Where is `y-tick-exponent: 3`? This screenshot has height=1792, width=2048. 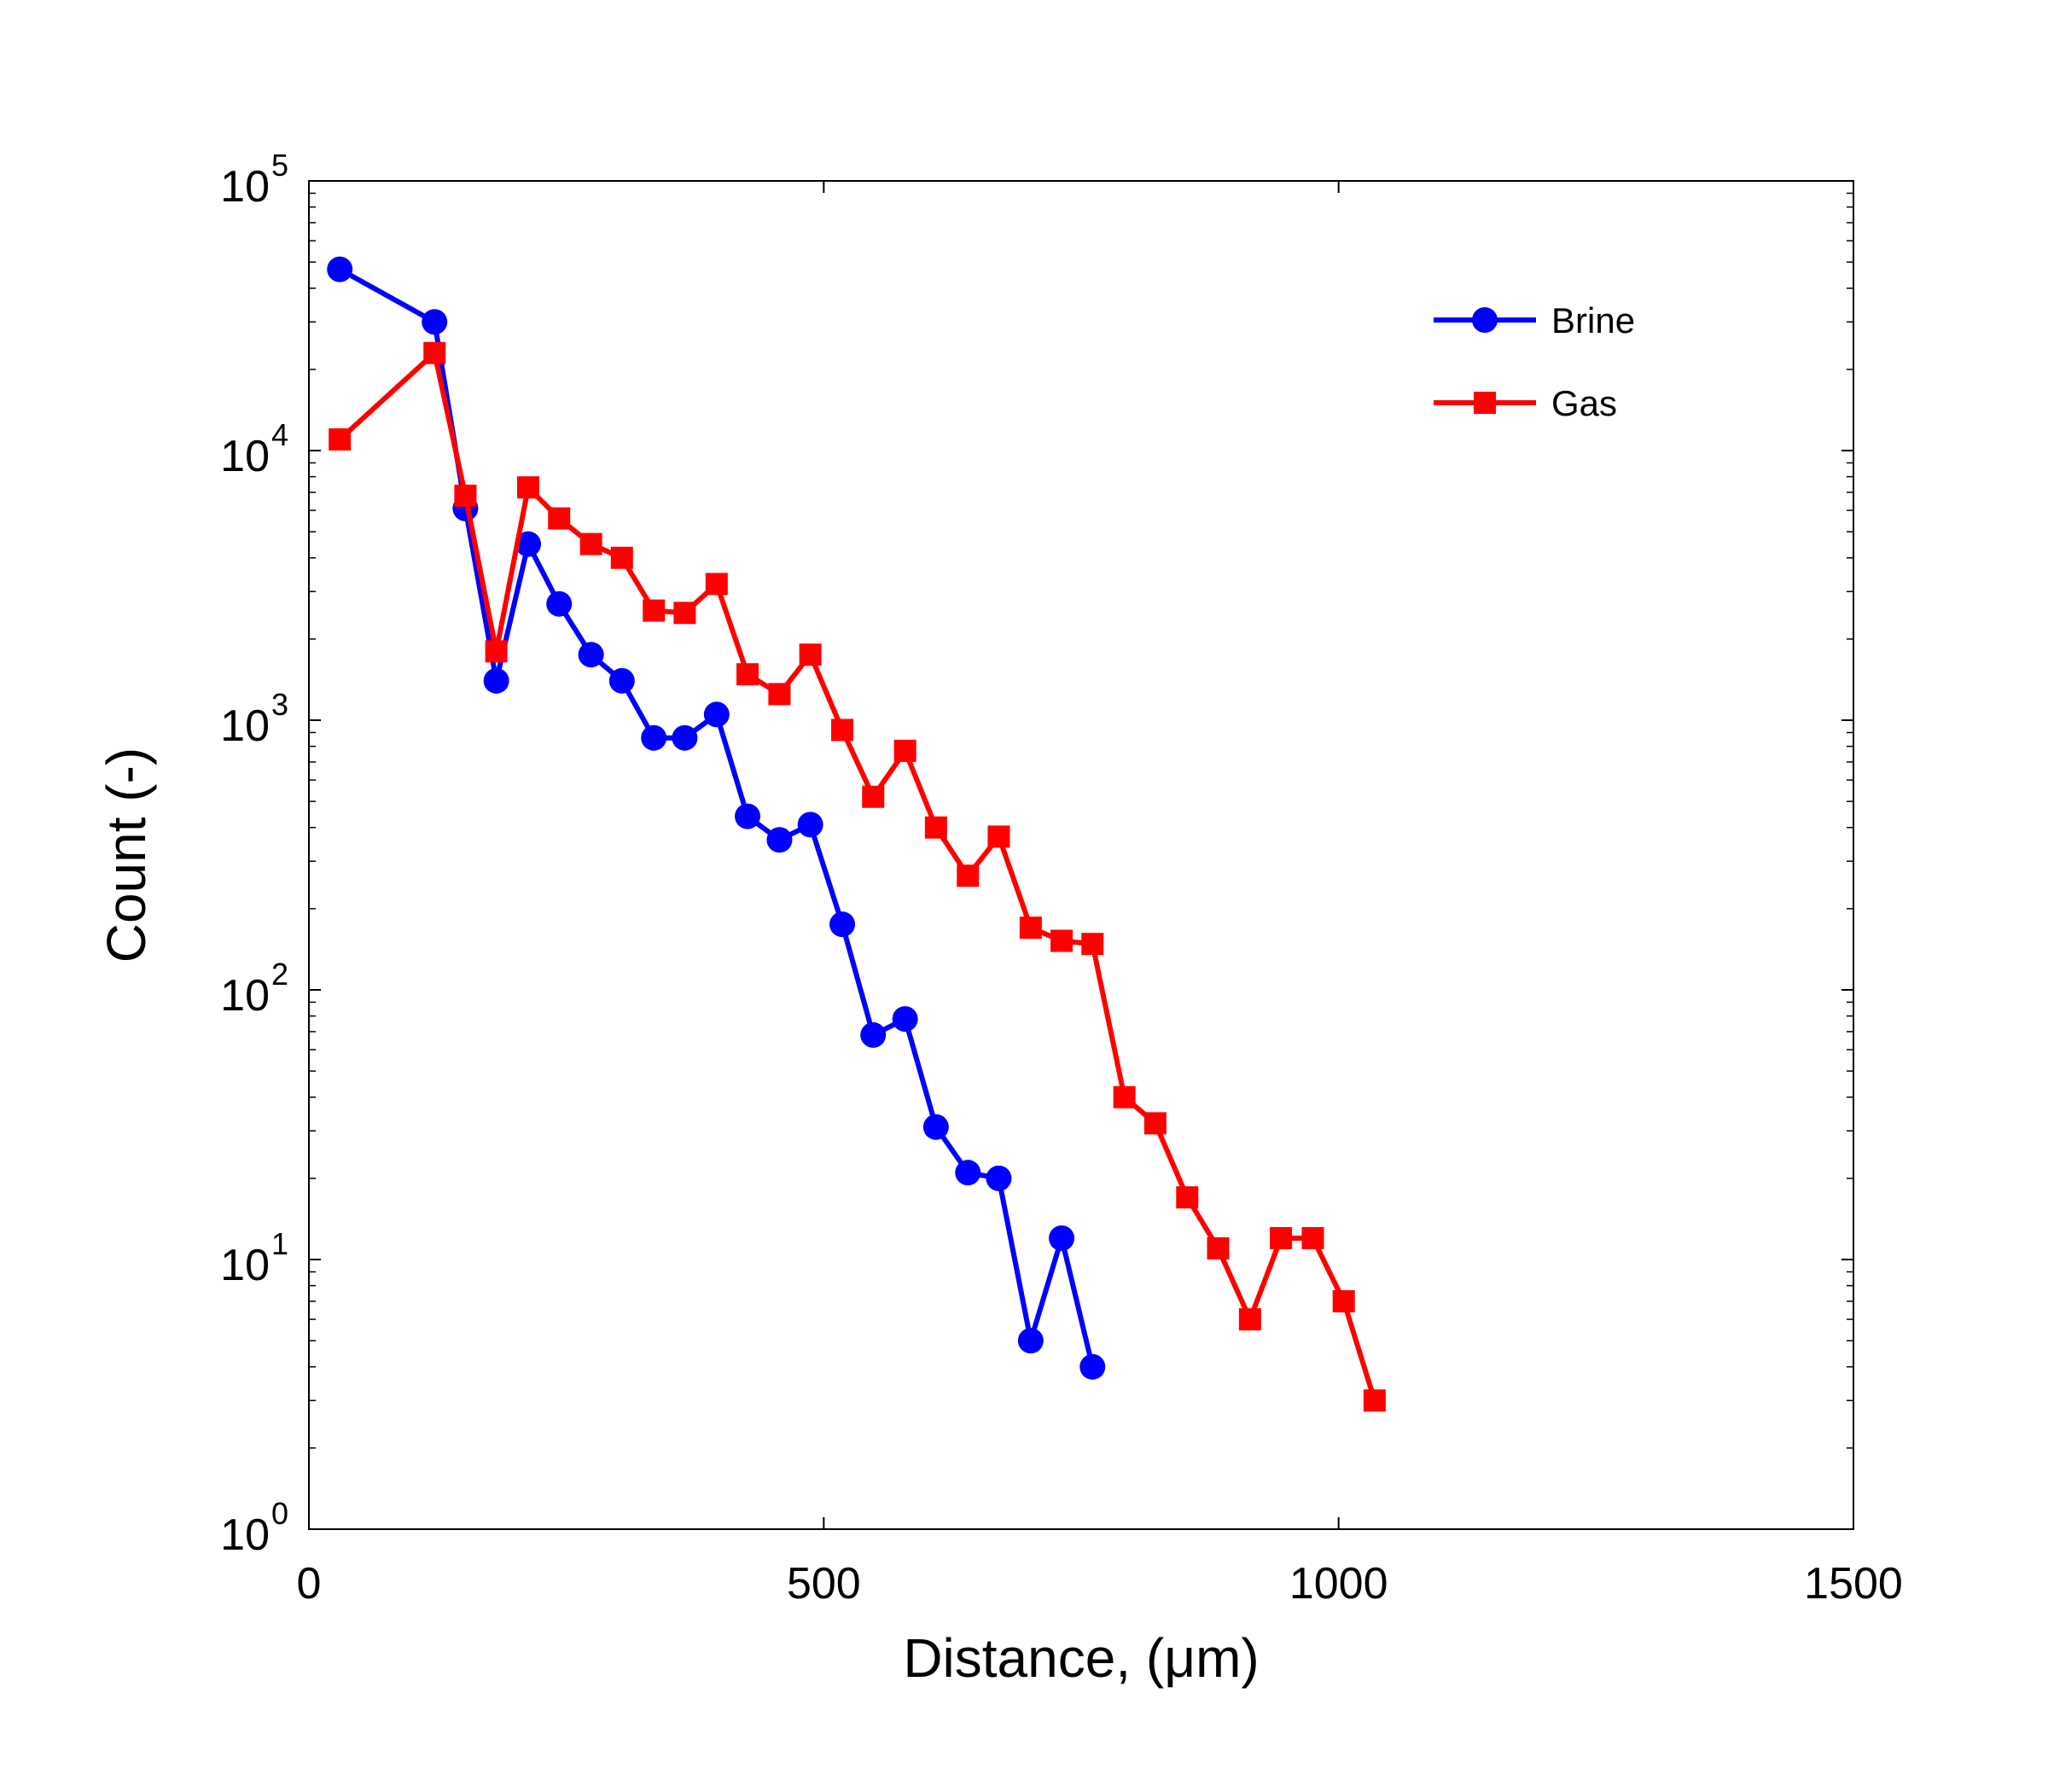
y-tick-exponent: 3 is located at coordinates (279, 704).